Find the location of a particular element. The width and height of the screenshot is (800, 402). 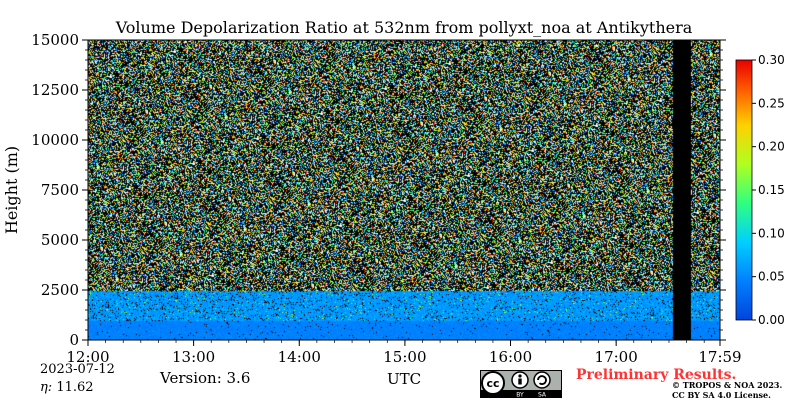

preliminary-text: Preliminary Results. is located at coordinates (656, 375).